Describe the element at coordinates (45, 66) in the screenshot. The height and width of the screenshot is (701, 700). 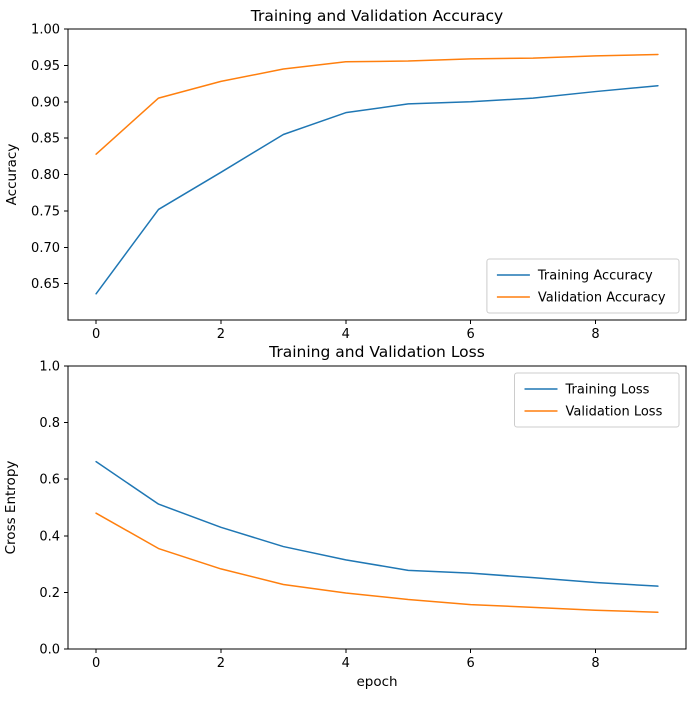
I see `y-tick-label: 0.95` at that location.